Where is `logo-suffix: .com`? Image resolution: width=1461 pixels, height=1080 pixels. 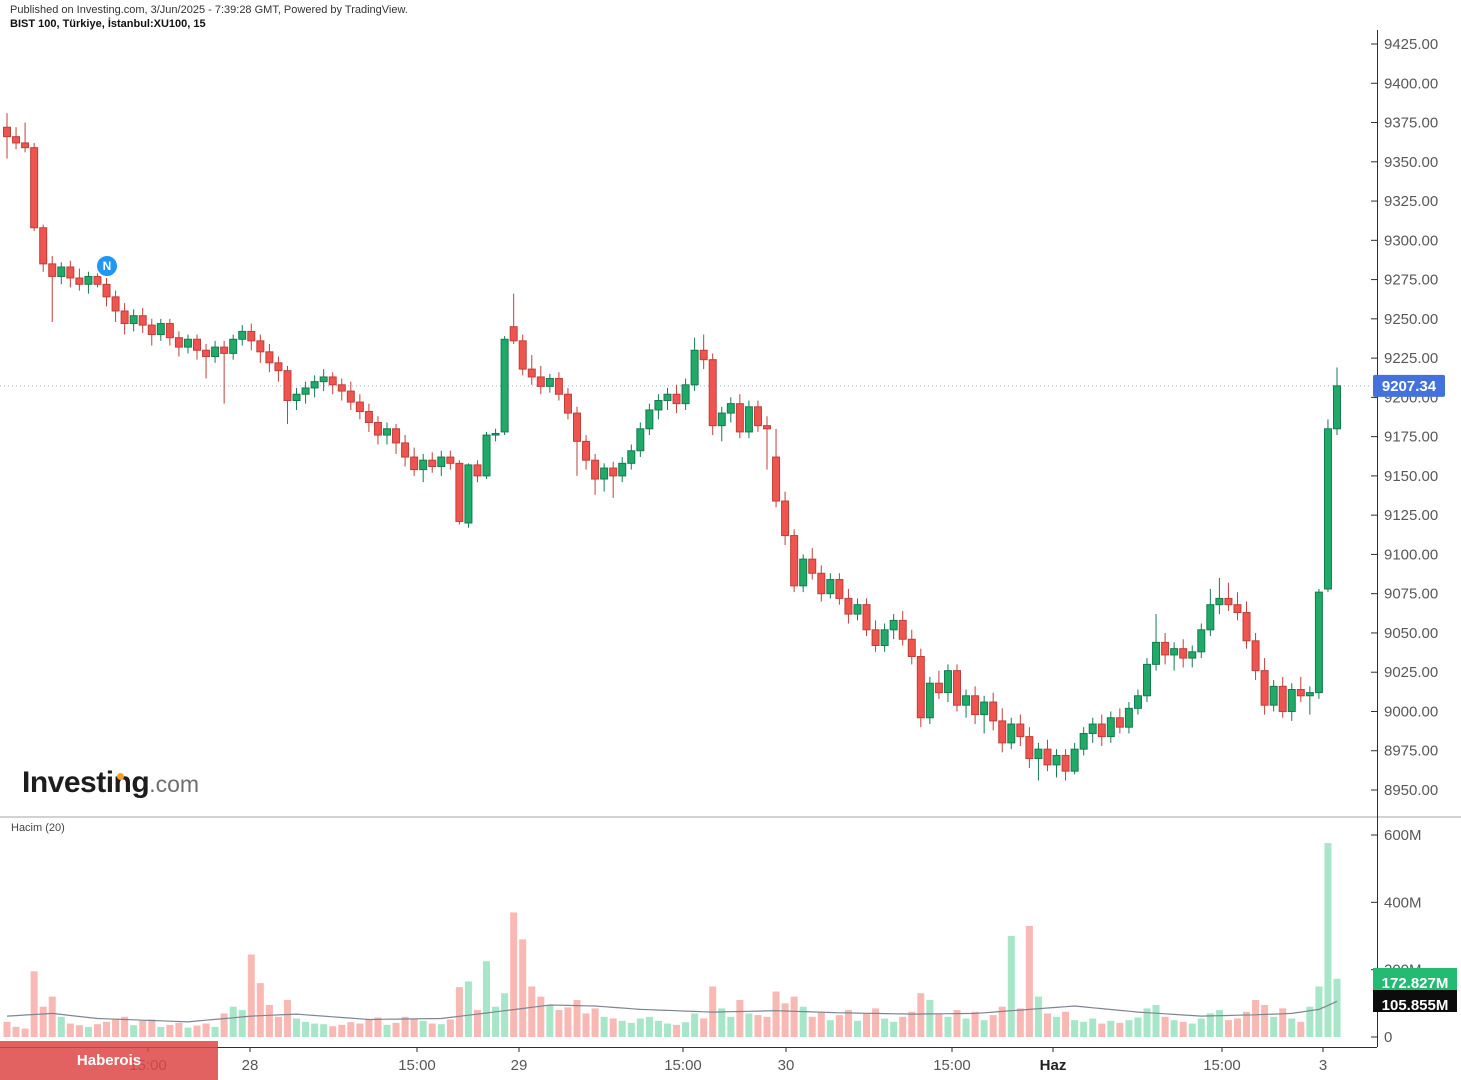 logo-suffix: .com is located at coordinates (174, 784).